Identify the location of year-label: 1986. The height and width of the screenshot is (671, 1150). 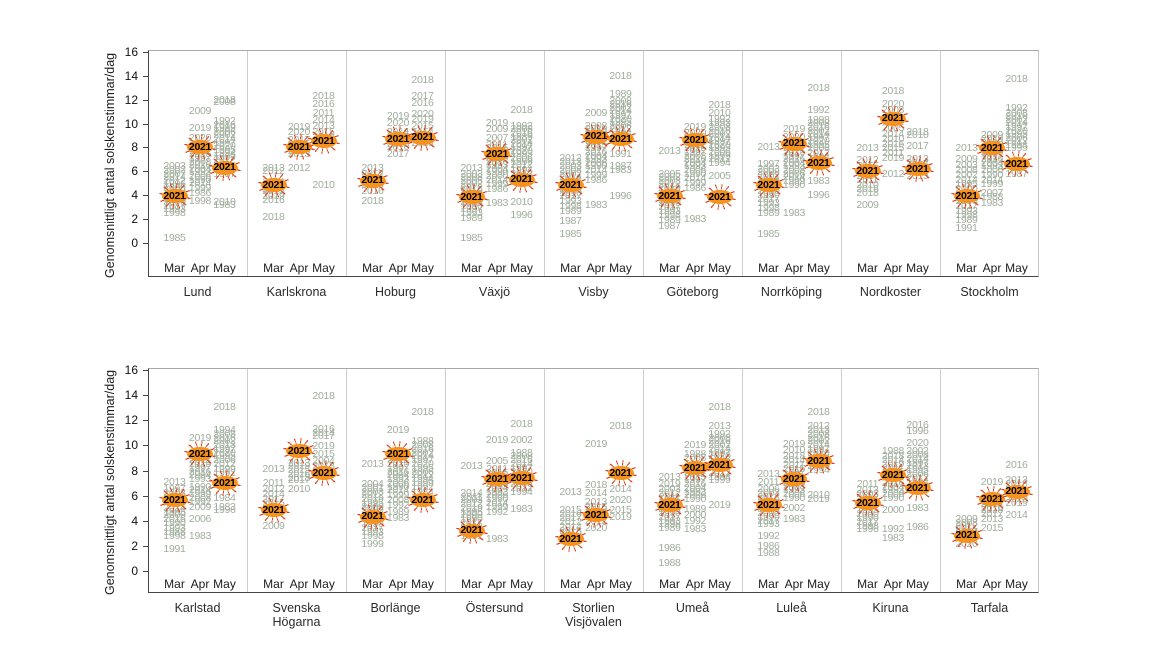
(200, 192).